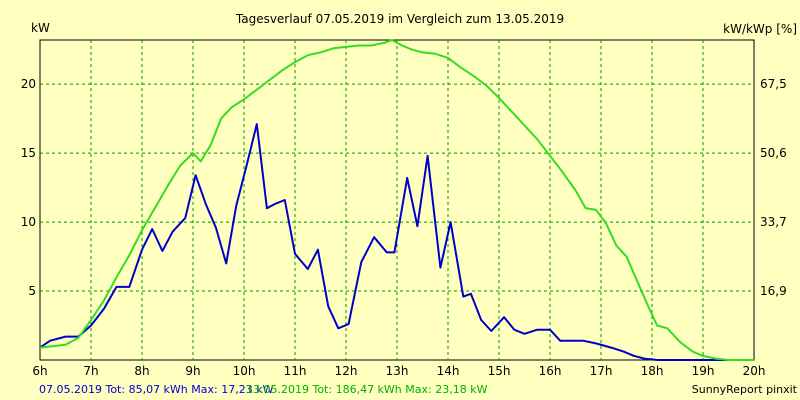 This screenshot has height=400, width=800. I want to click on x-tick-label-6: 12h, so click(346, 371).